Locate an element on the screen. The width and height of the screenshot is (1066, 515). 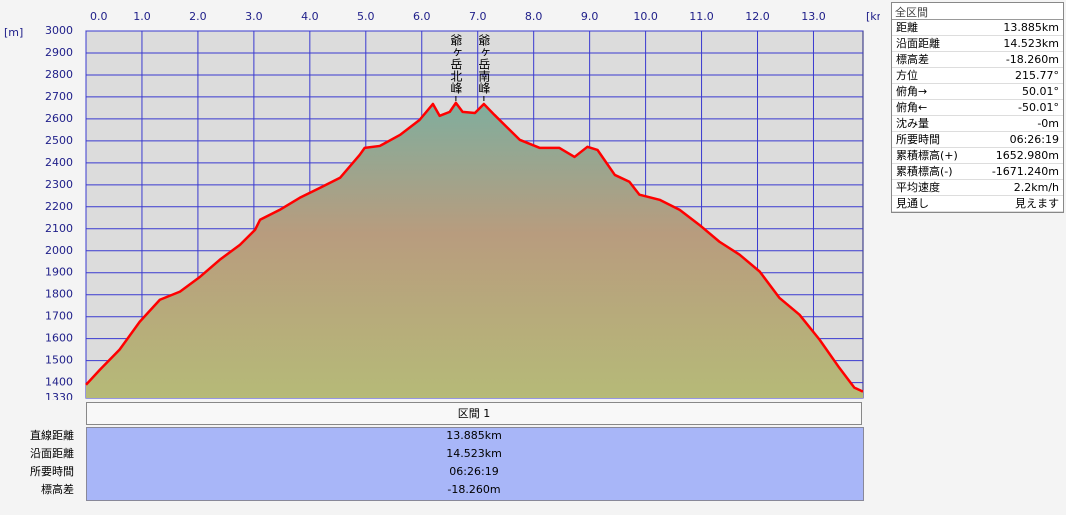
y-tick-label: 1800 is located at coordinates (59, 294).